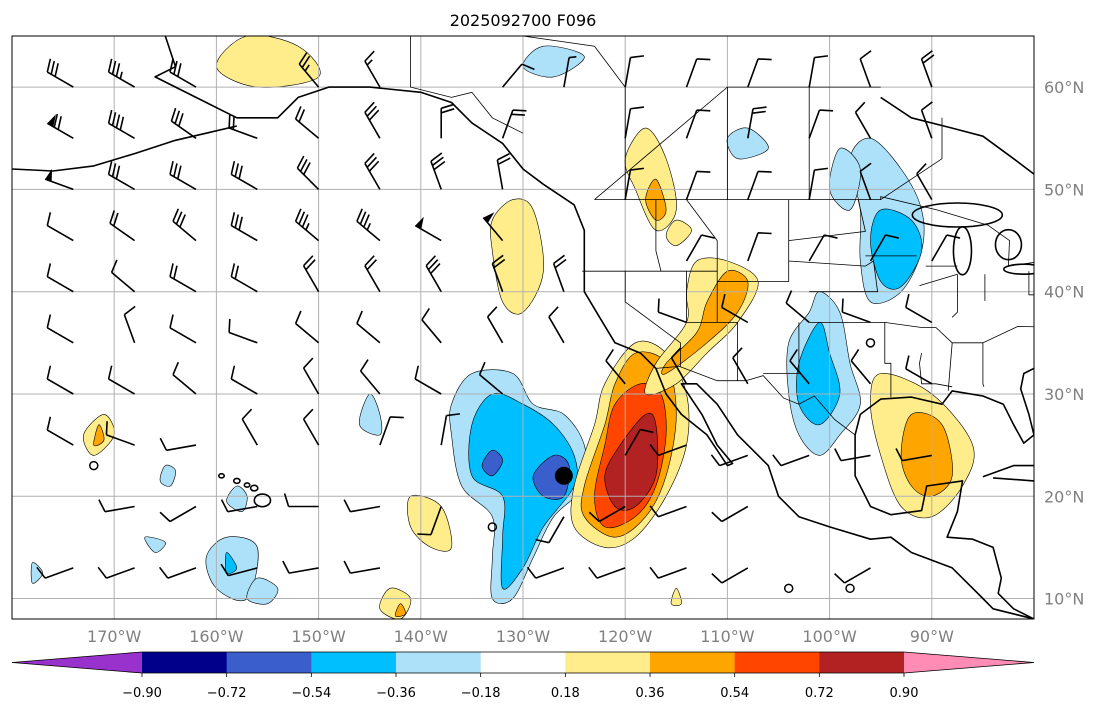  I want to click on figure-title: 2025092700 F096, so click(523, 20).